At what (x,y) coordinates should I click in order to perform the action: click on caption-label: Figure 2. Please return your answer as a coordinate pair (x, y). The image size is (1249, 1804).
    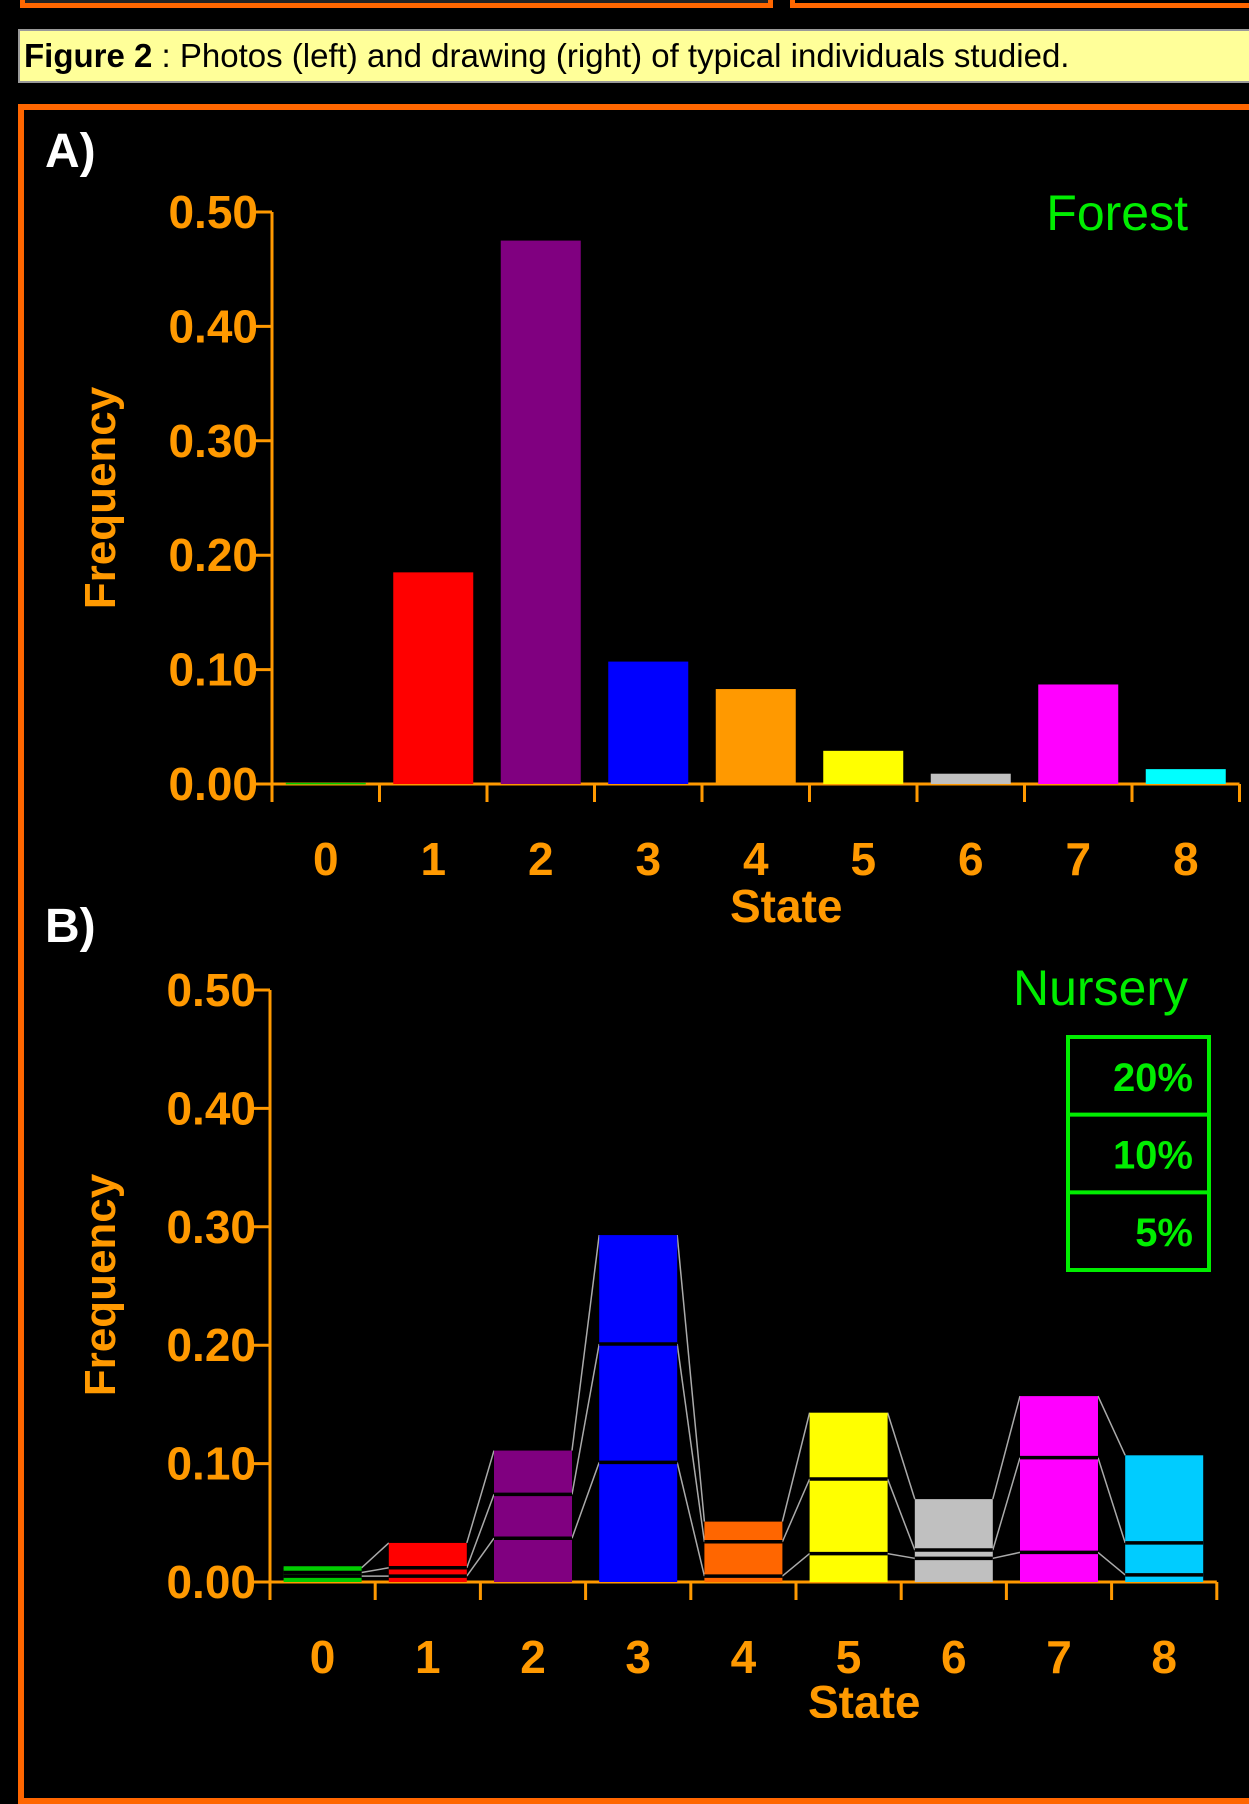
    Looking at the image, I should click on (88, 55).